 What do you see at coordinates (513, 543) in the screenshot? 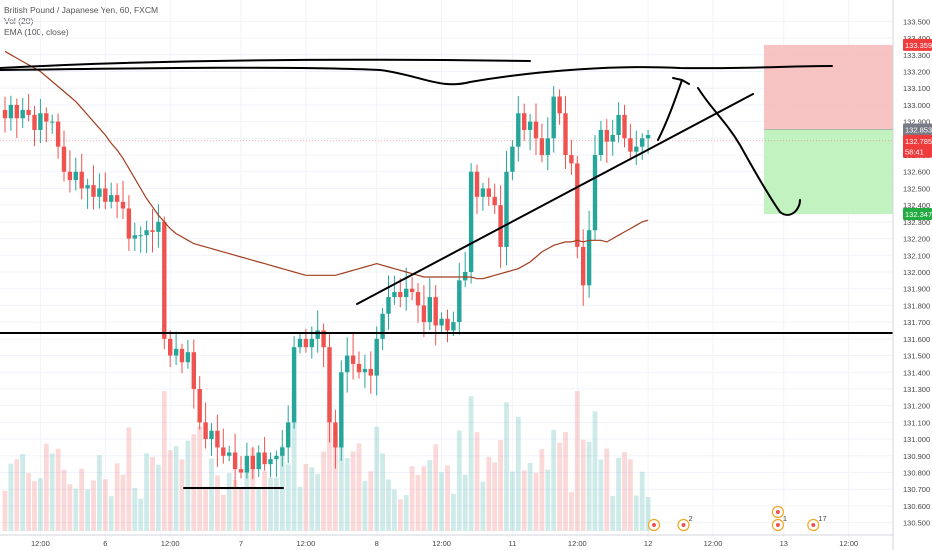
I see `time-tick-label: 11` at bounding box center [513, 543].